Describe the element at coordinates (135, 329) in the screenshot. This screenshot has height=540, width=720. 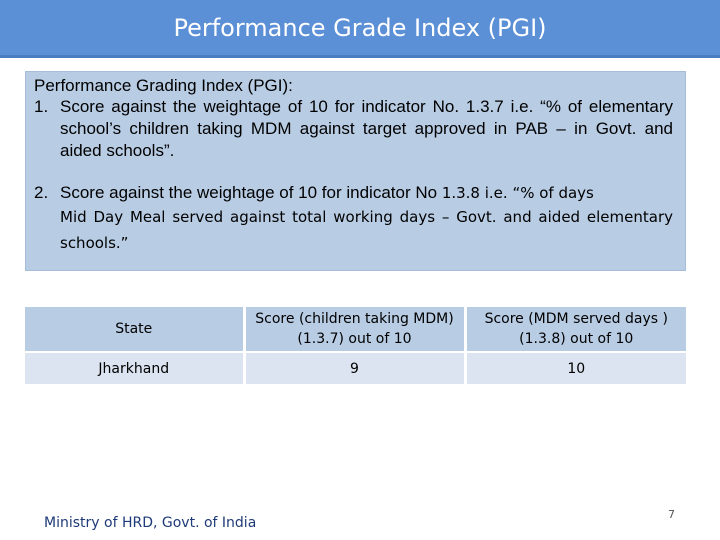
I see `column-header-state: State` at that location.